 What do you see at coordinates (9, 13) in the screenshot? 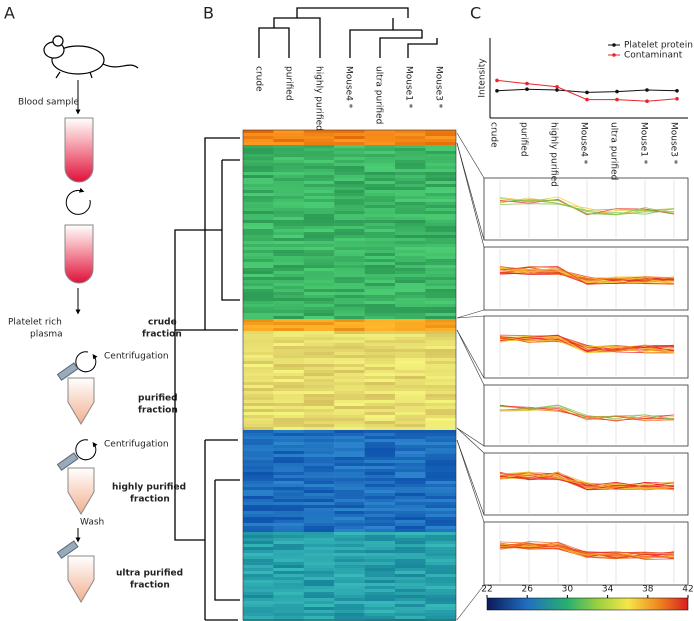
I see `panel-label: A` at bounding box center [9, 13].